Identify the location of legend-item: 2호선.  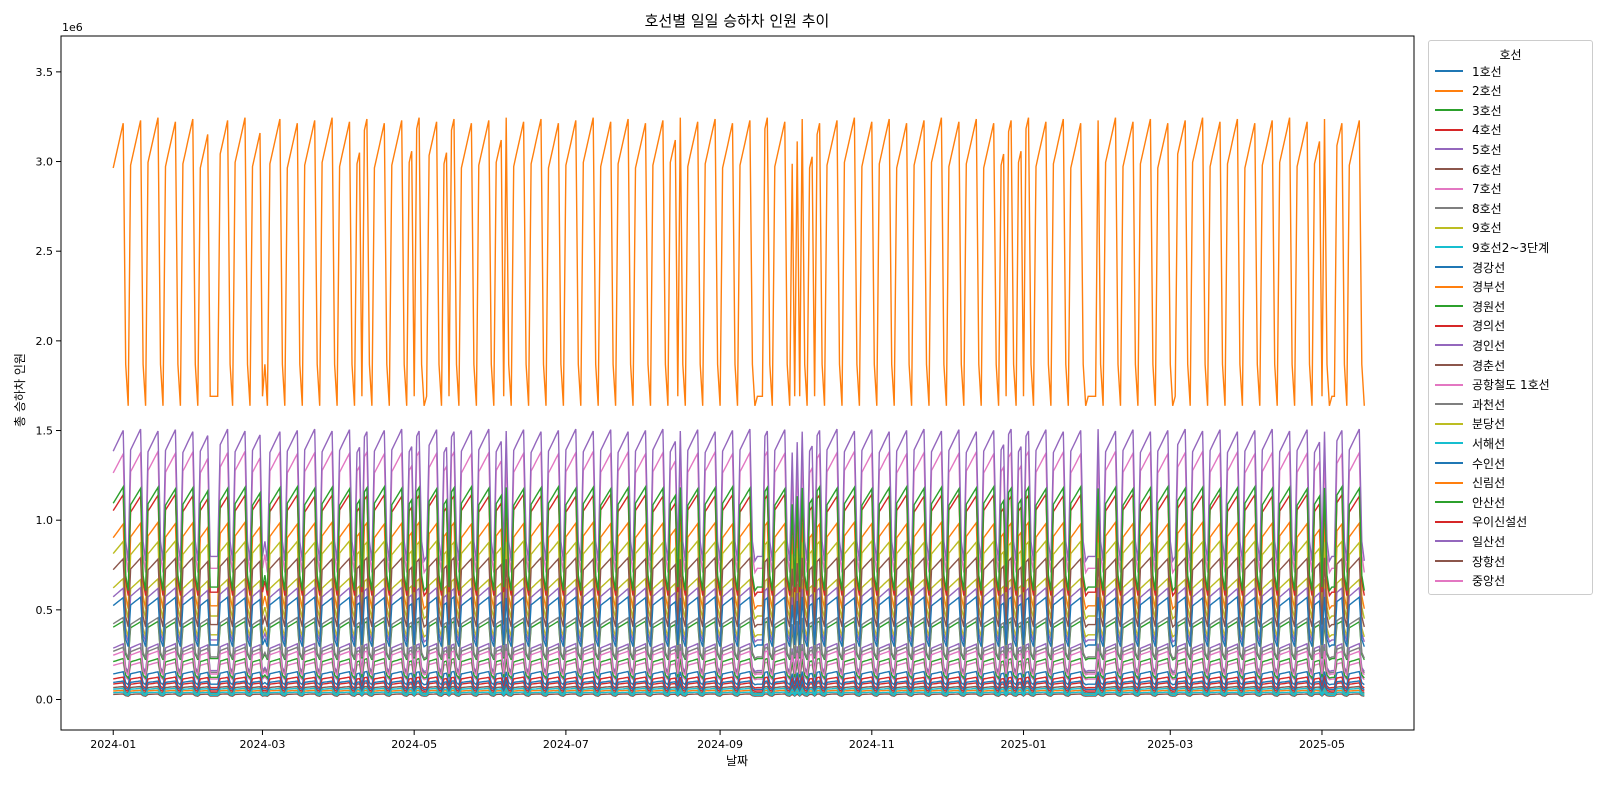
(1468, 91).